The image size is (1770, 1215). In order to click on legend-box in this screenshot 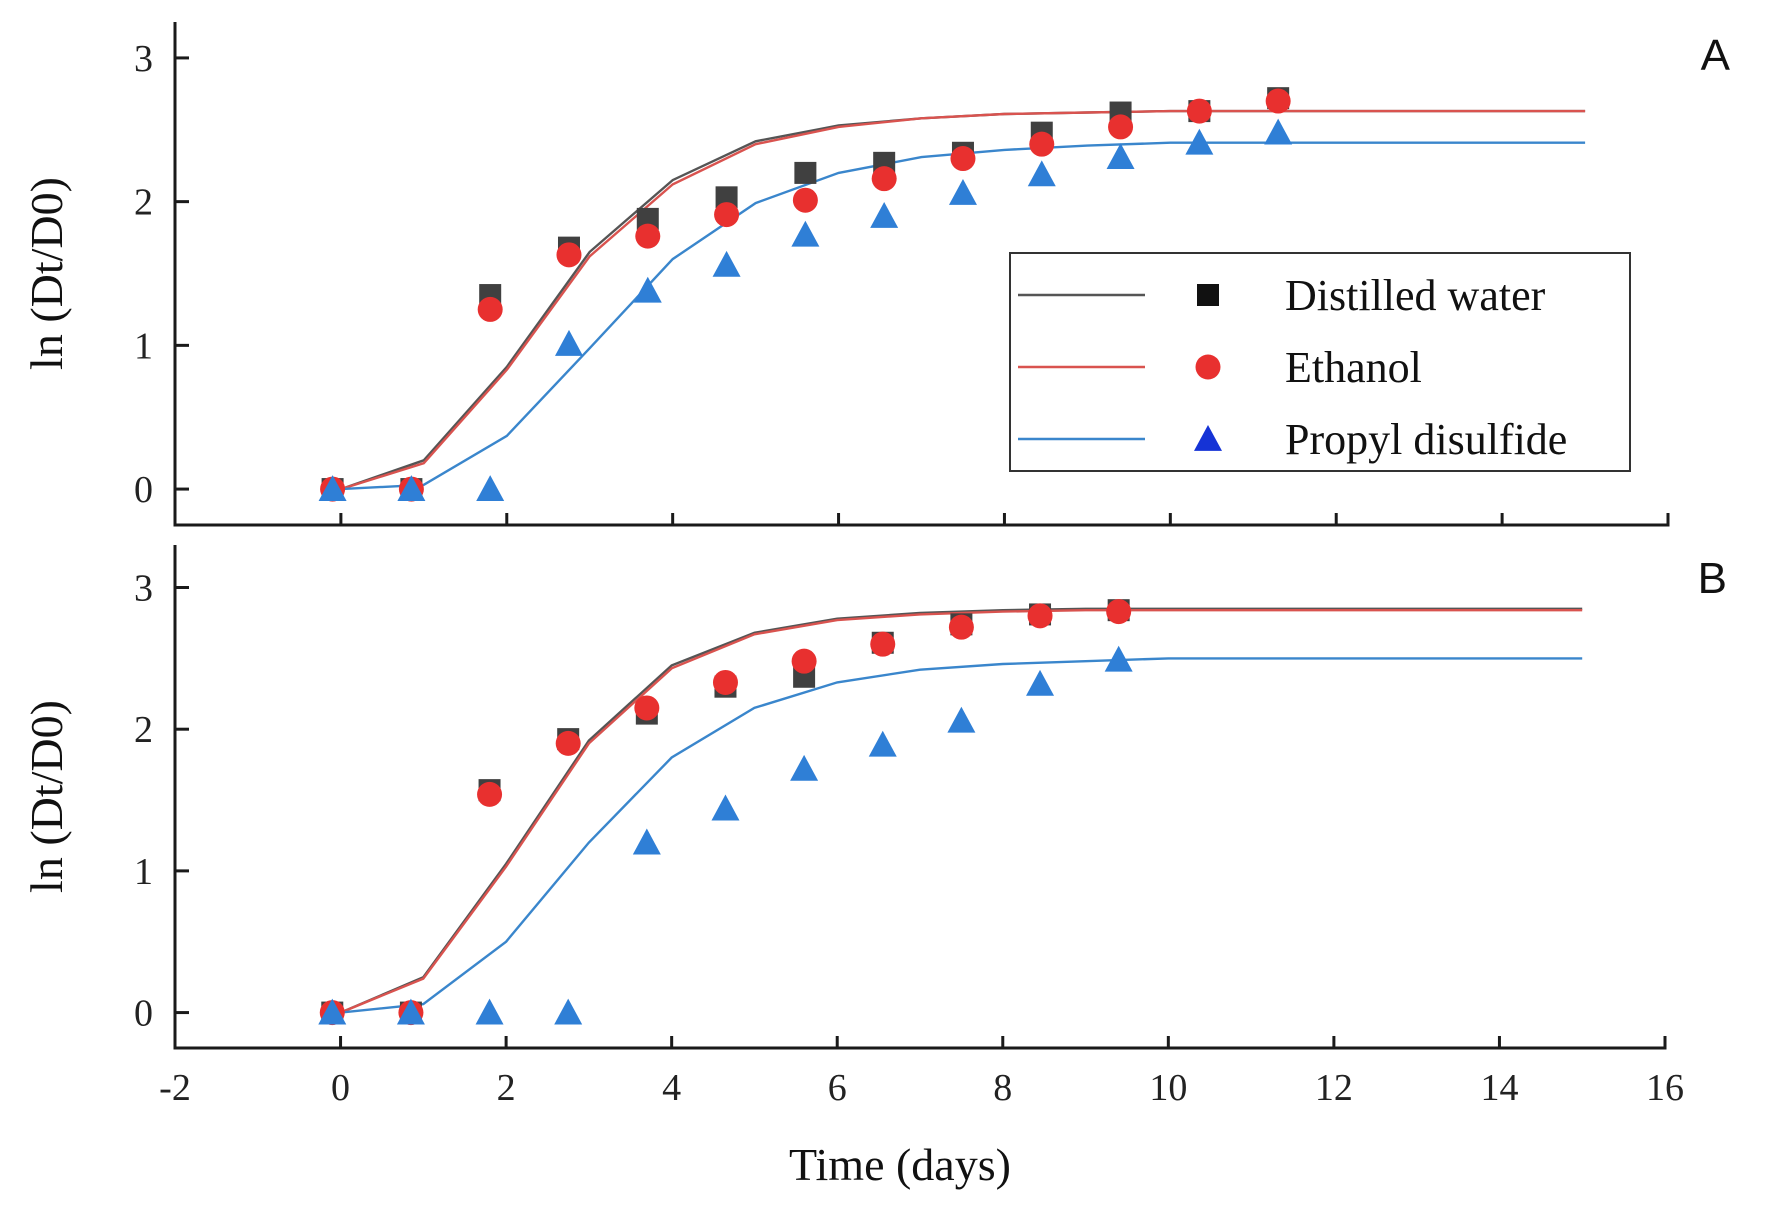, I will do `click(1320, 362)`.